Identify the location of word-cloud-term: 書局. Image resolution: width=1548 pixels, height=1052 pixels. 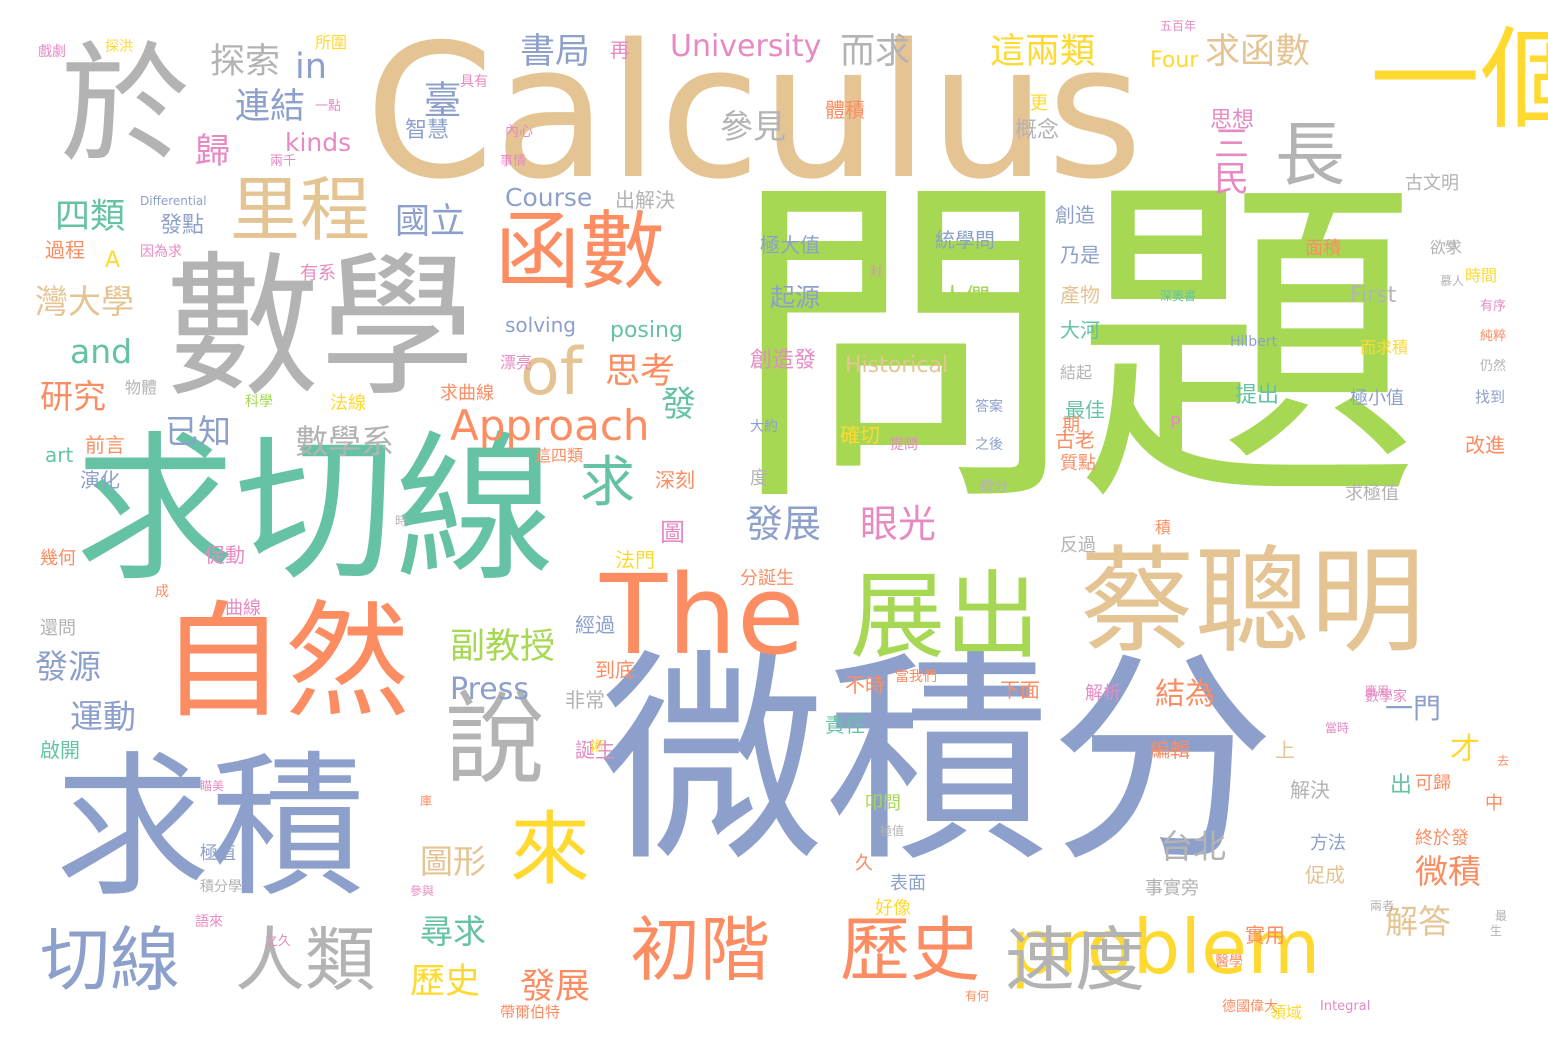
(555, 52).